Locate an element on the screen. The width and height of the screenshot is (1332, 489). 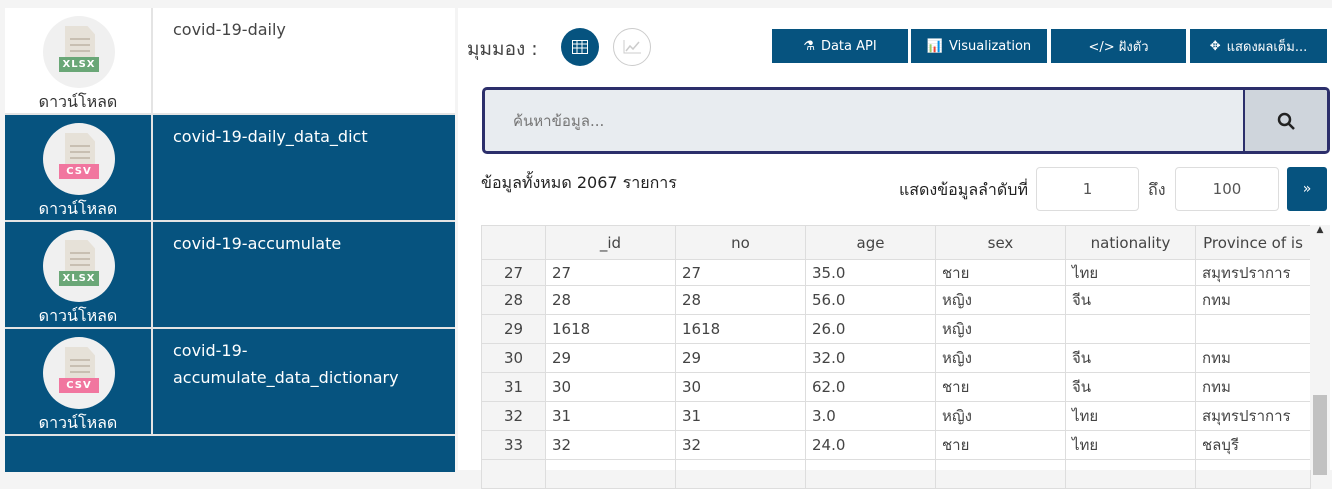
search-icon is located at coordinates (1286, 121).